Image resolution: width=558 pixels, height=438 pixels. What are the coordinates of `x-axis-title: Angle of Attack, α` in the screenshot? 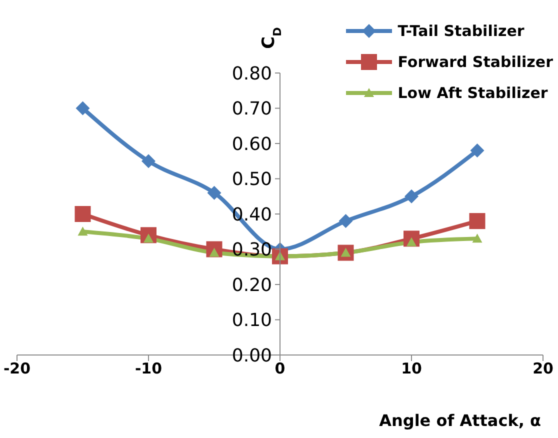 It's located at (460, 420).